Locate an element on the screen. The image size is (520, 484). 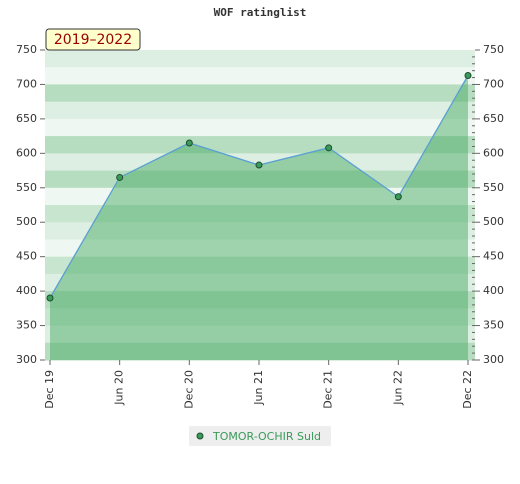
y-tick-label: 550 is located at coordinates (26, 187).